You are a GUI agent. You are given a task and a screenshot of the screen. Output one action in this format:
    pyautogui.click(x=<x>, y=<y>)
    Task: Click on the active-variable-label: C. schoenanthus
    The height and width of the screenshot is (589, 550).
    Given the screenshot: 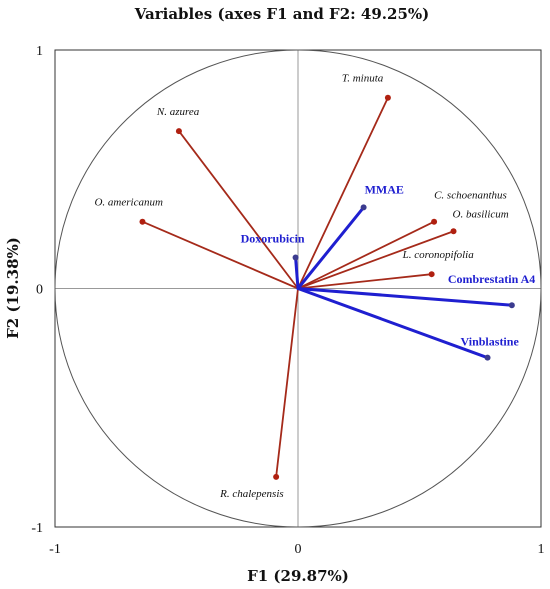 What is the action you would take?
    pyautogui.click(x=470, y=196)
    